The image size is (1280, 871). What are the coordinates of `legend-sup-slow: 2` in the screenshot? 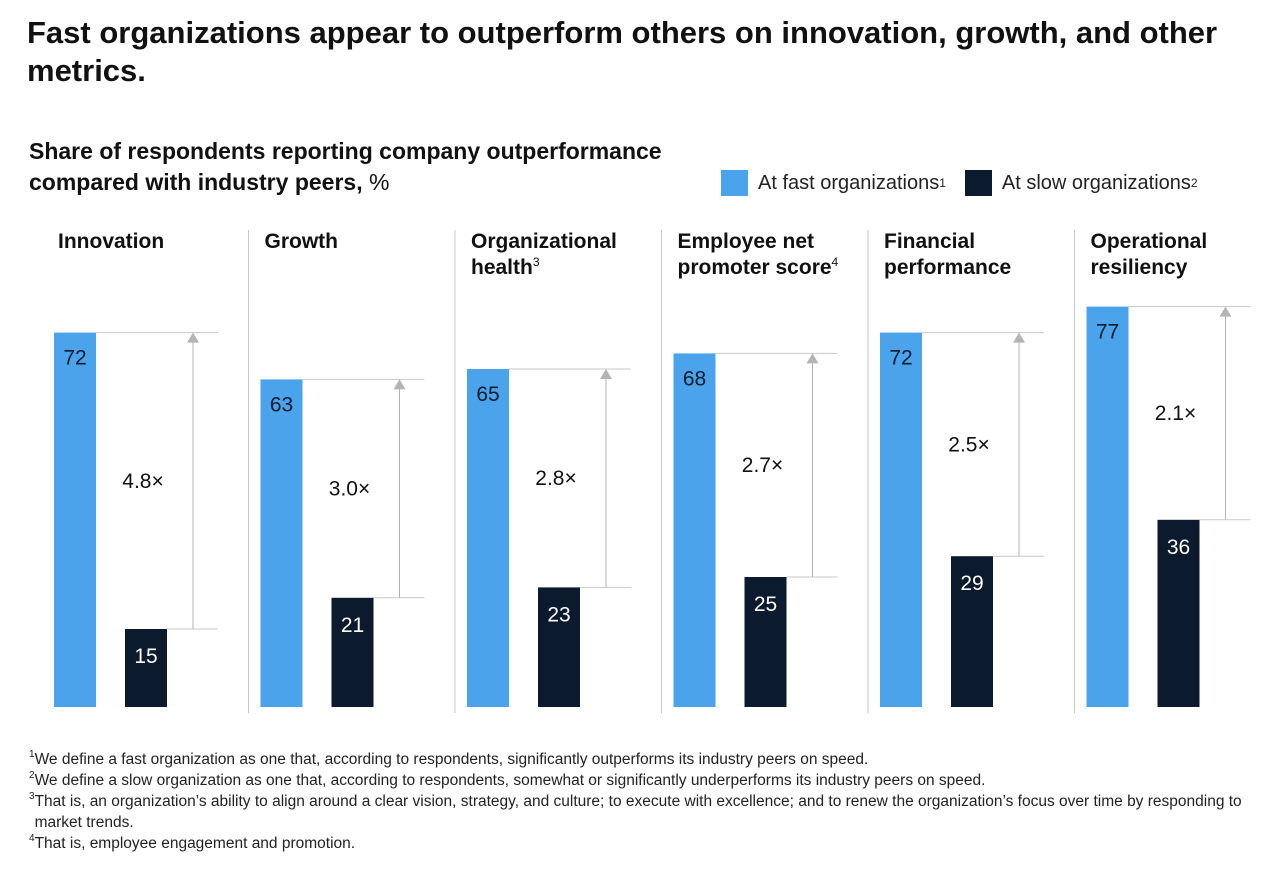 It's located at (1194, 183).